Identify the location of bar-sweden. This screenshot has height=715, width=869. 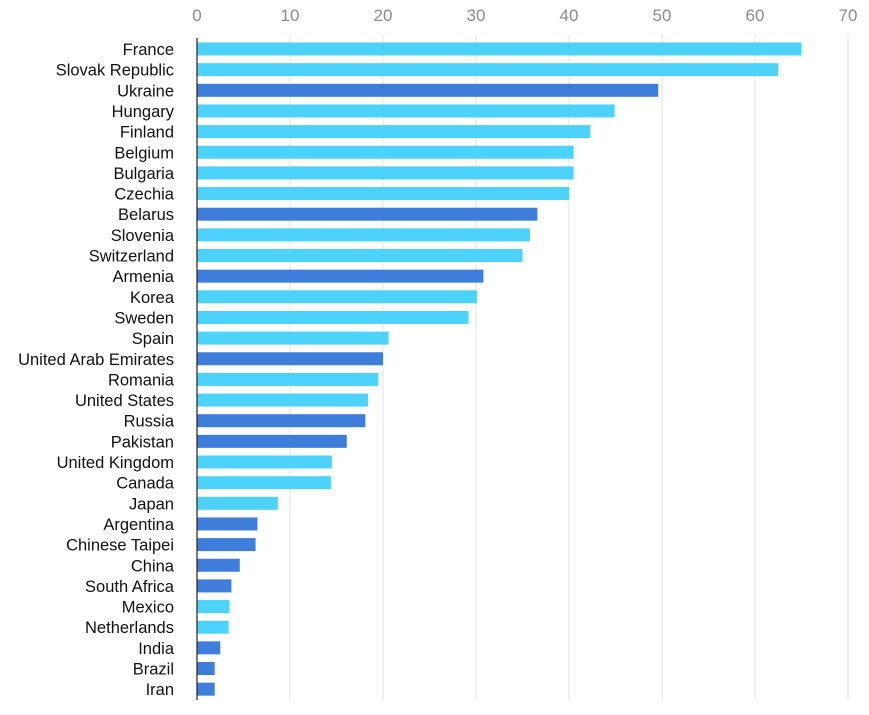
(333, 317).